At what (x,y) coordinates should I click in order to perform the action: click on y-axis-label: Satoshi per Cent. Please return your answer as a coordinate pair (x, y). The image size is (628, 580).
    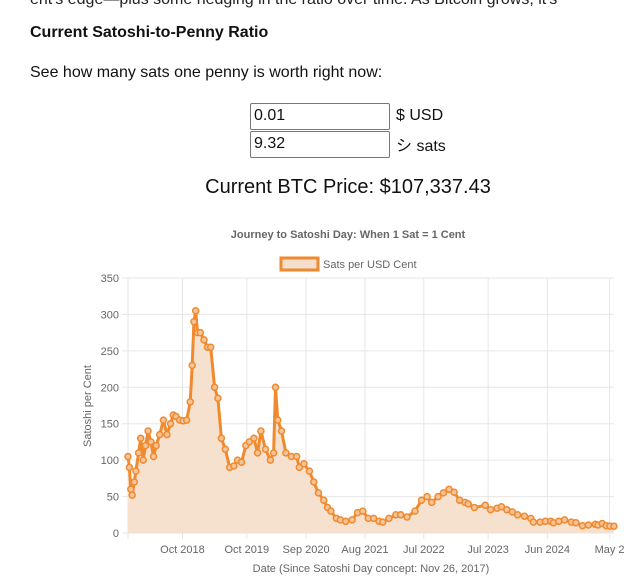
    Looking at the image, I should click on (88, 406).